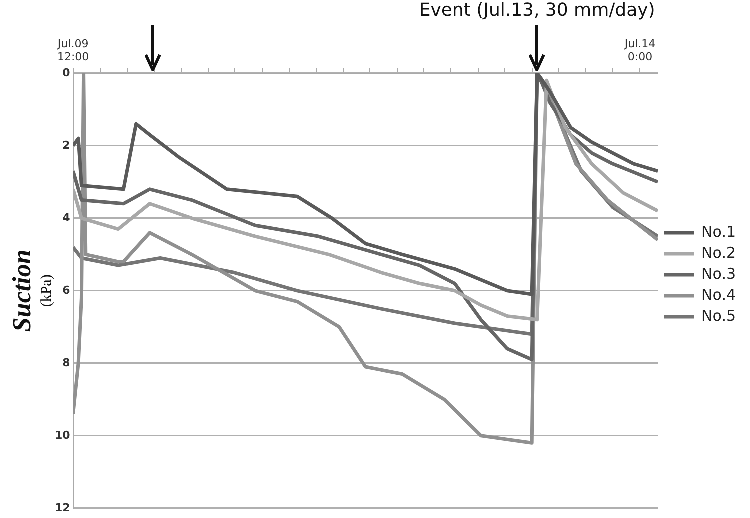 The image size is (750, 518). What do you see at coordinates (719, 295) in the screenshot?
I see `legend-label: No.4` at bounding box center [719, 295].